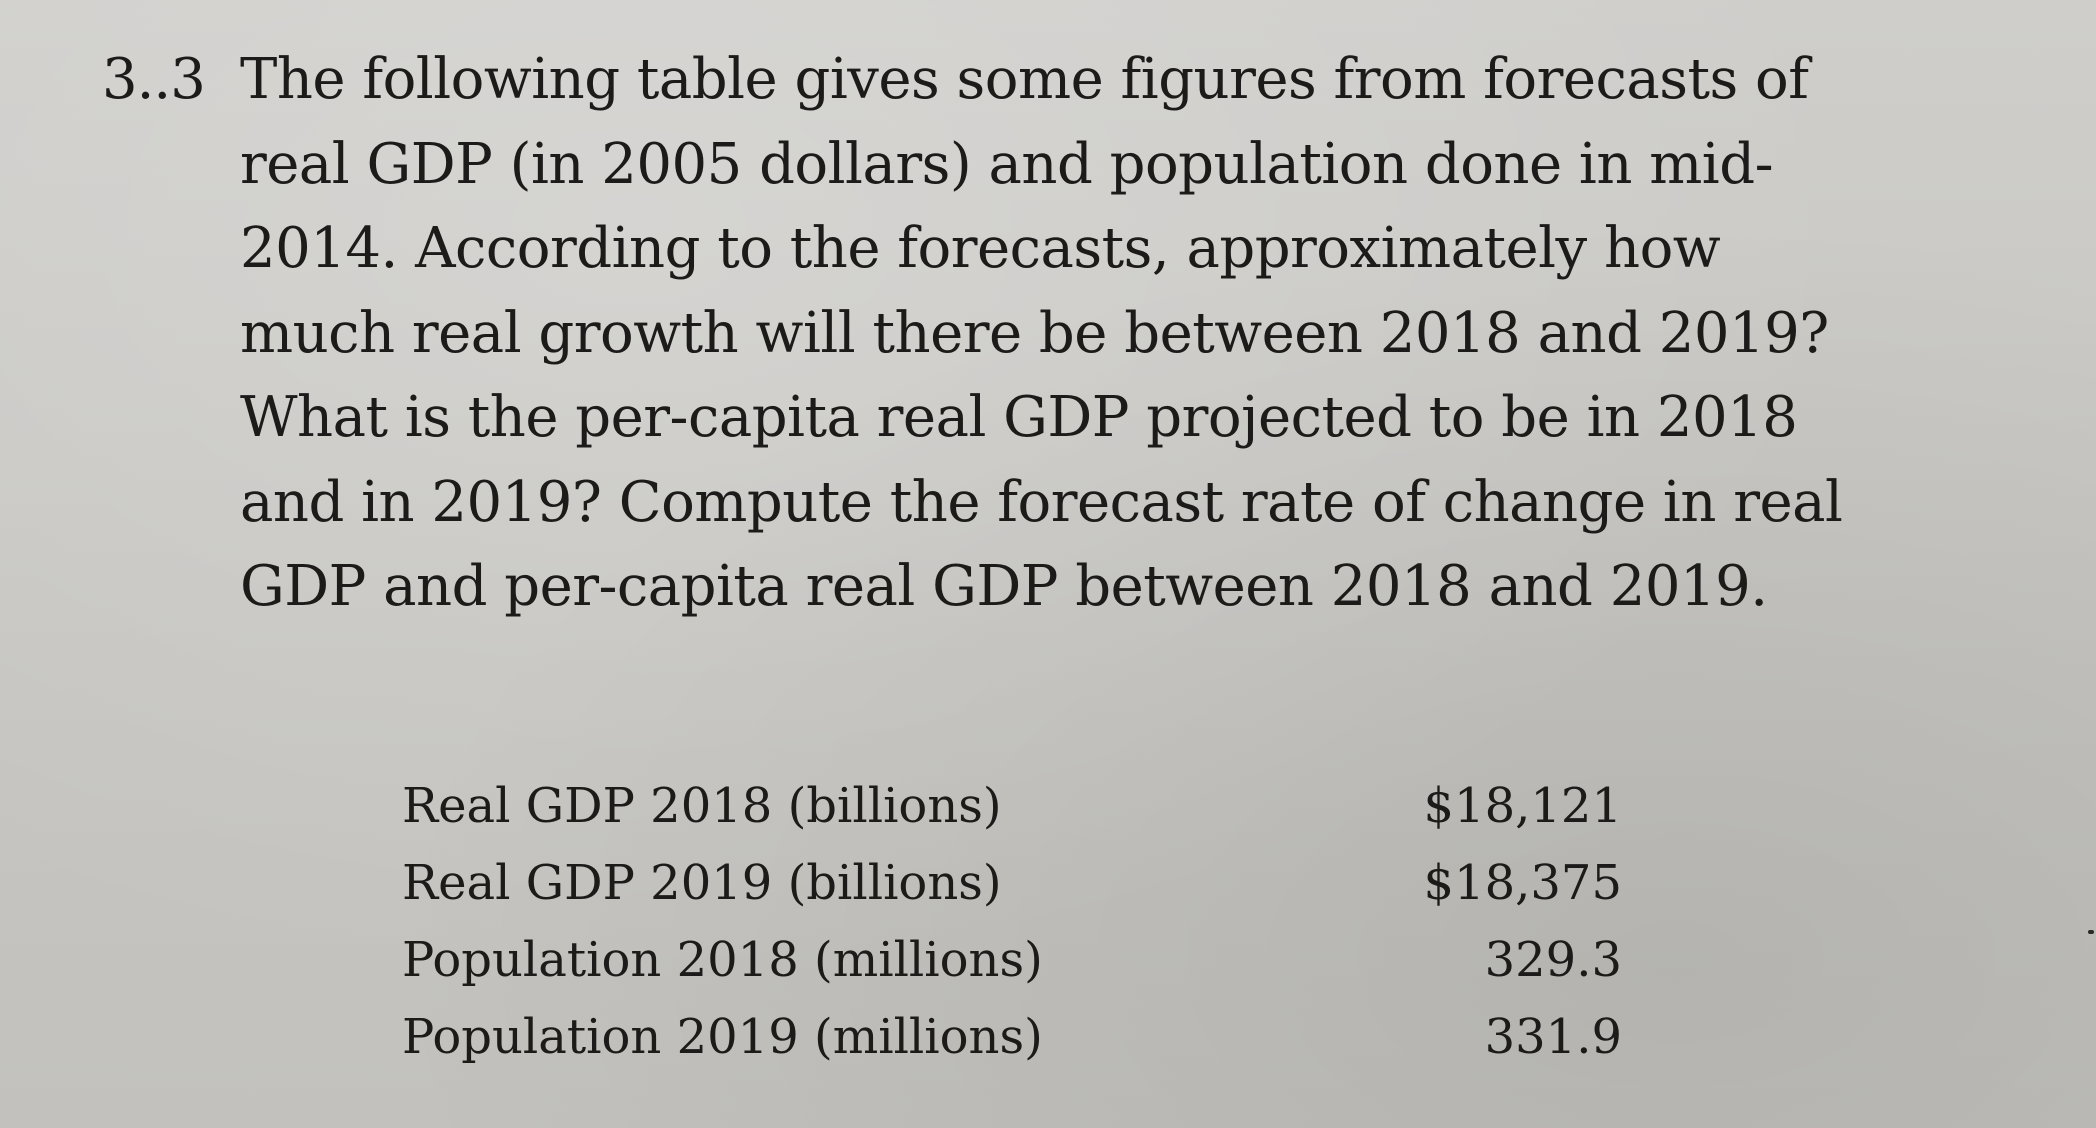  Describe the element at coordinates (702, 883) in the screenshot. I see `row-label: Real GDP 2019 (billions)` at that location.